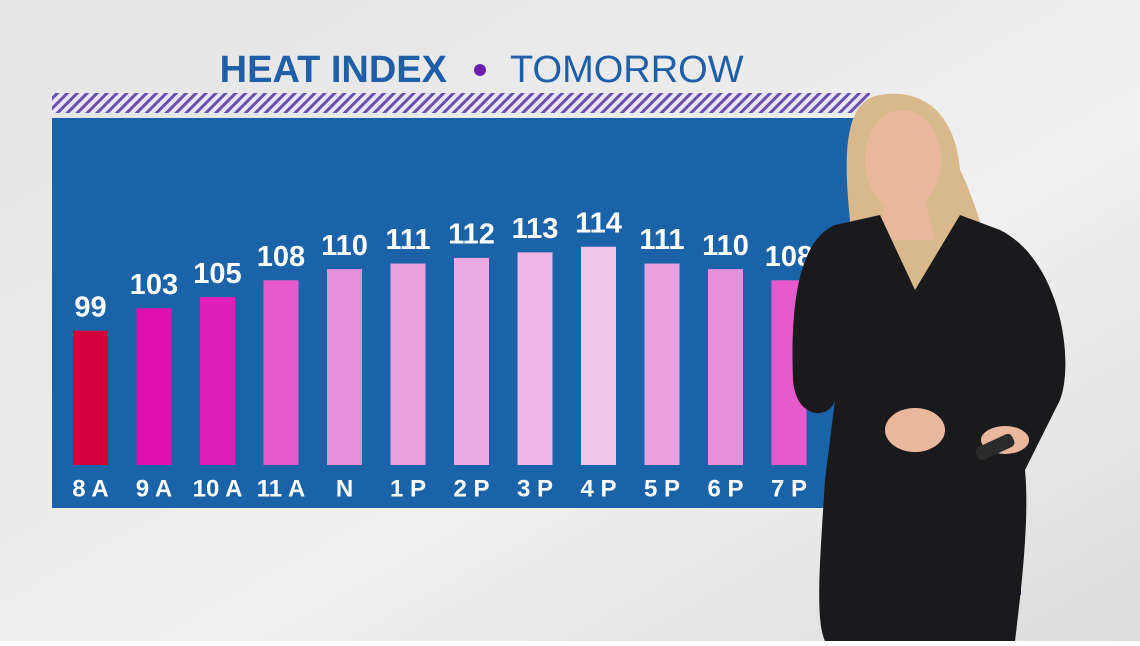 This screenshot has width=1140, height=646. What do you see at coordinates (535, 229) in the screenshot?
I see `value-label: 113` at bounding box center [535, 229].